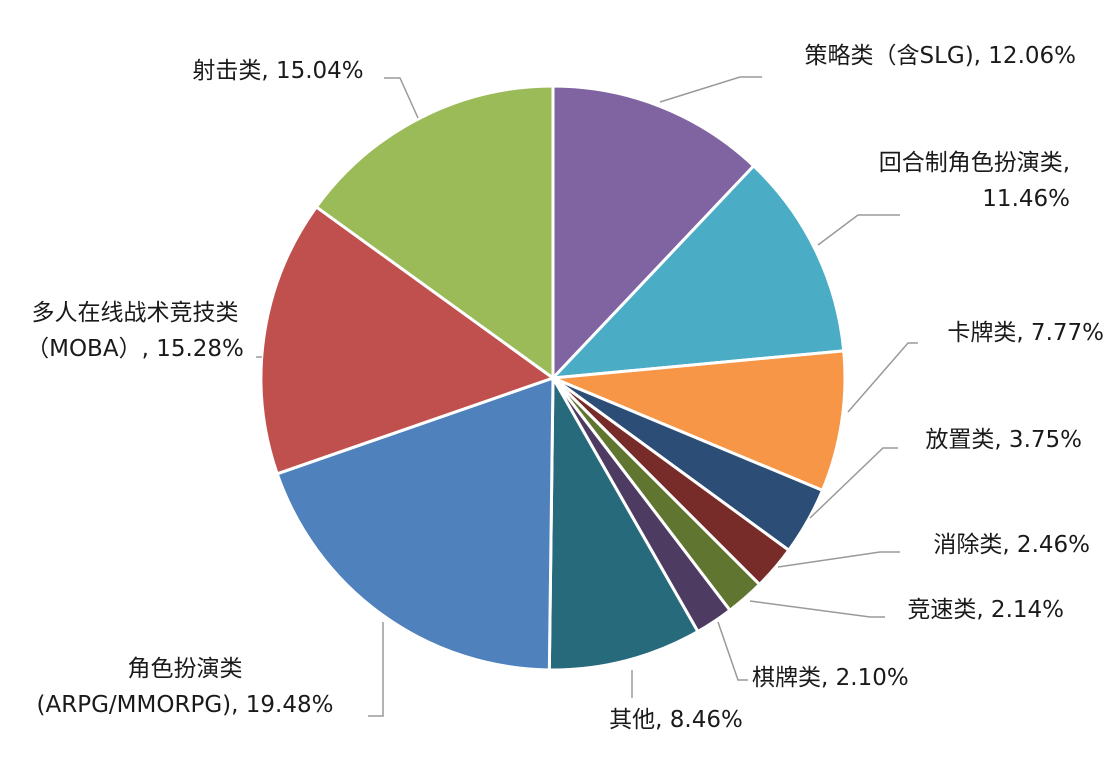 This screenshot has height=760, width=1116. I want to click on slice-label-7: 棋牌类, 2.10%, so click(830, 678).